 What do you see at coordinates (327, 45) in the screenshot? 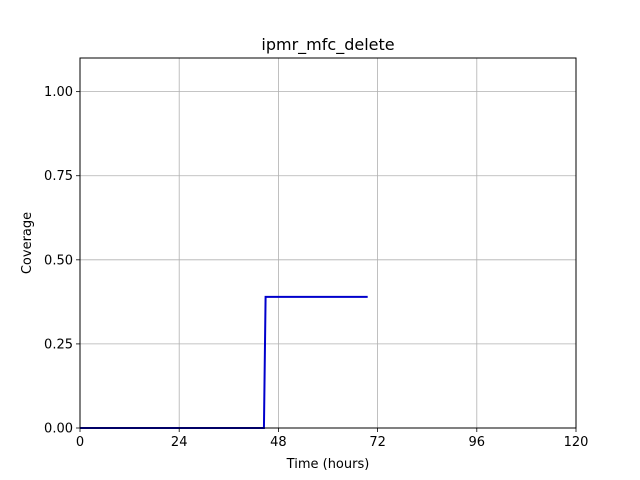
I see `chart-title: ipmr_mfc_delete` at bounding box center [327, 45].